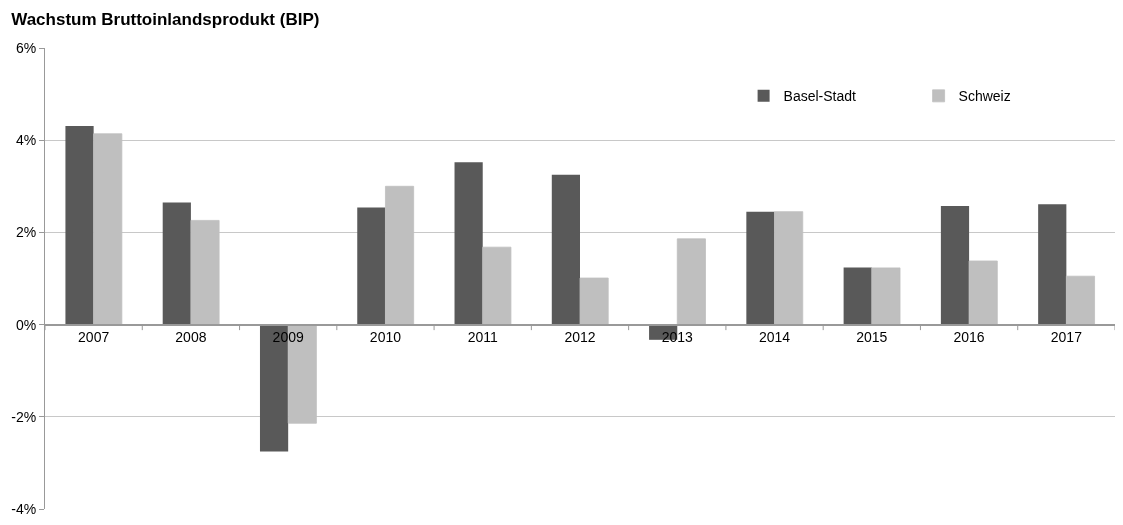 This screenshot has height=525, width=1123. I want to click on x-tick-label: 2017, so click(1066, 337).